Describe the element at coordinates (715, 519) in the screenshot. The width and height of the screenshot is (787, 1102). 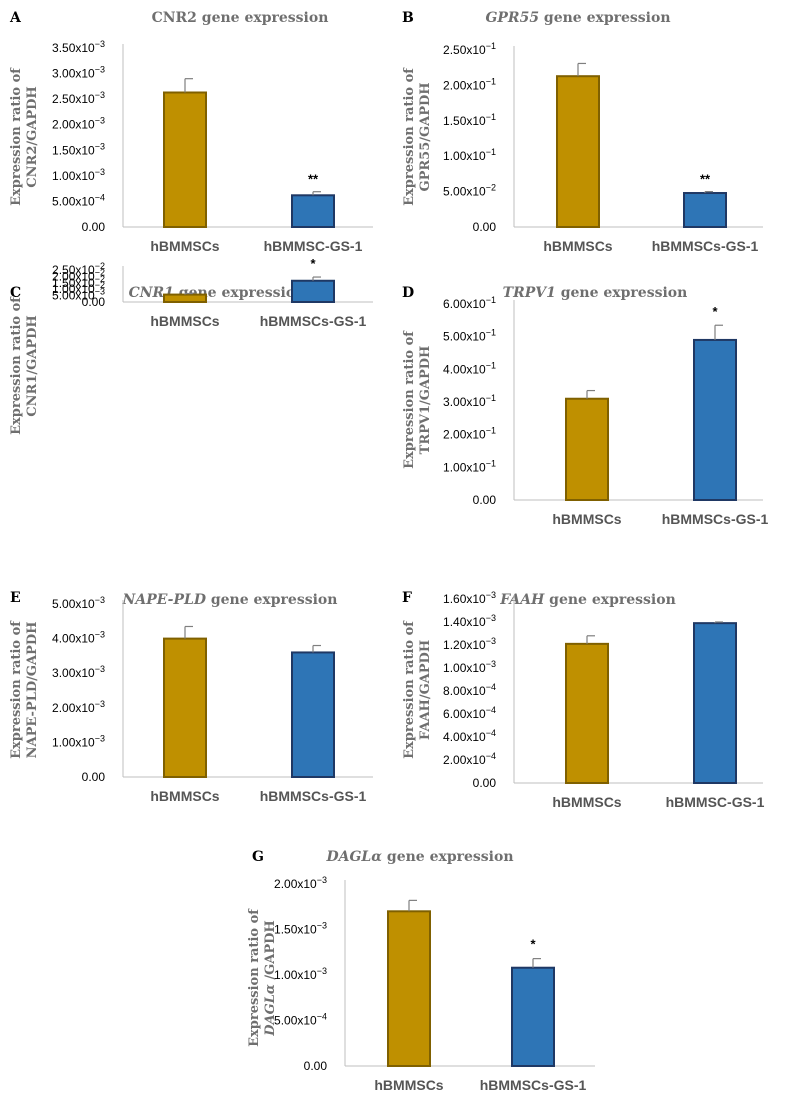
I see `panel-d-category-label: hBMMSCs-GS-1` at that location.